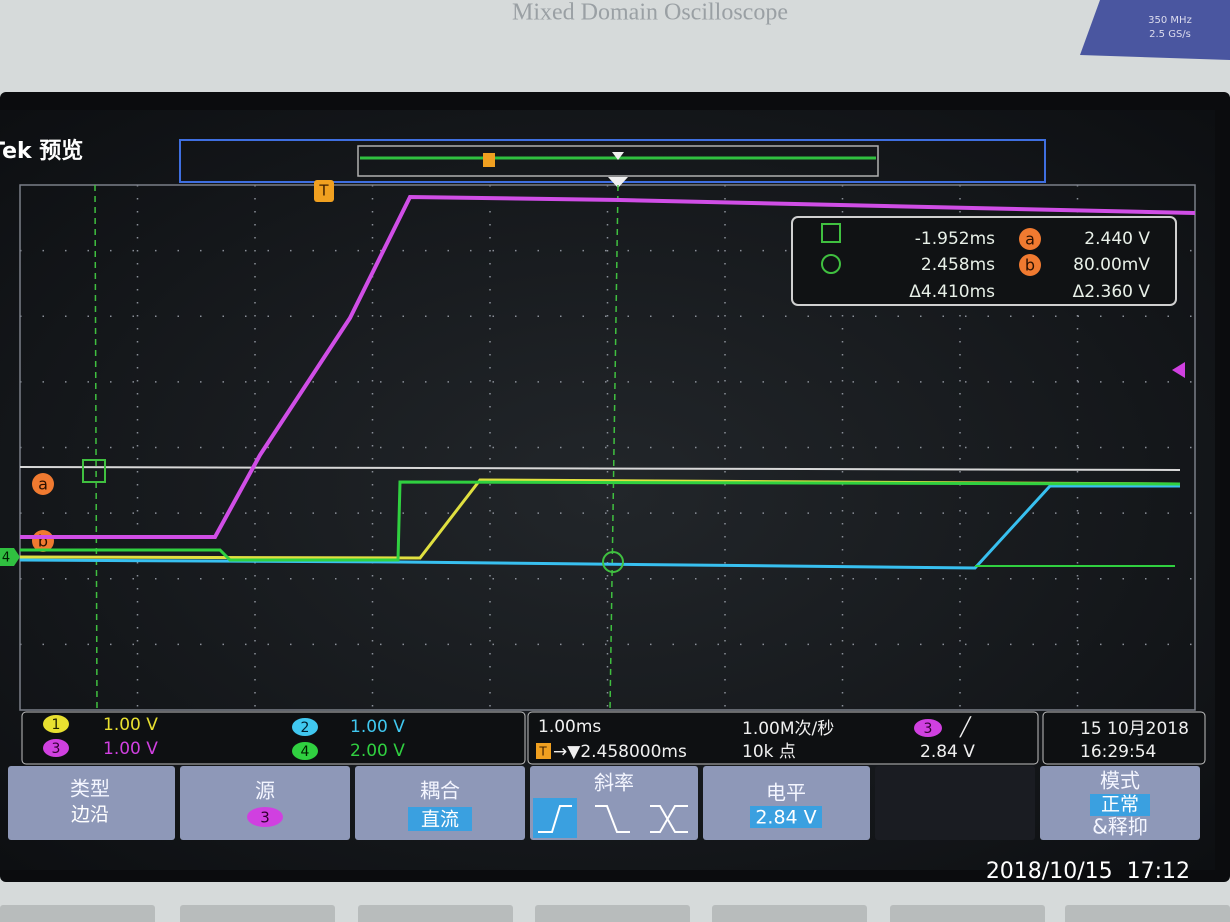 Image resolution: width=1230 pixels, height=922 pixels. I want to click on trigger-position, so click(618, 182).